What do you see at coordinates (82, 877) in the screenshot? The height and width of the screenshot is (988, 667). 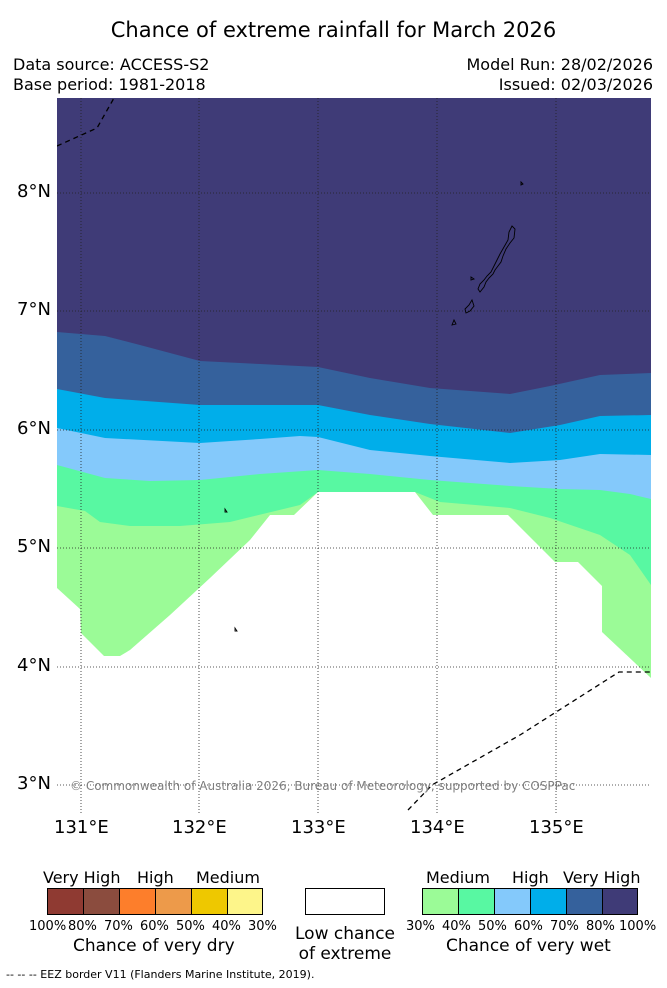 I see `dry-cat-very-high: Very High` at bounding box center [82, 877].